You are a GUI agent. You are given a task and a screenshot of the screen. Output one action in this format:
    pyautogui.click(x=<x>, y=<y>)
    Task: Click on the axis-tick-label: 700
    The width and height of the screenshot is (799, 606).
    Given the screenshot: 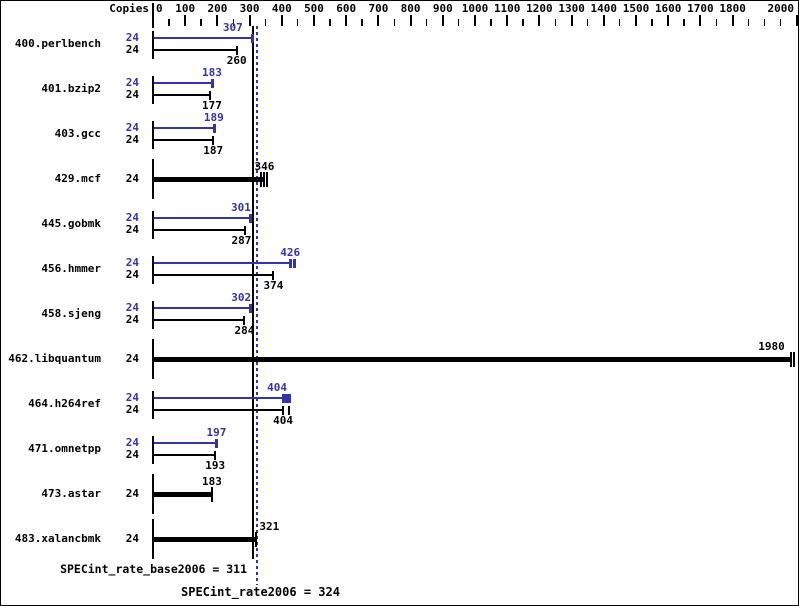 What is the action you would take?
    pyautogui.click(x=378, y=8)
    